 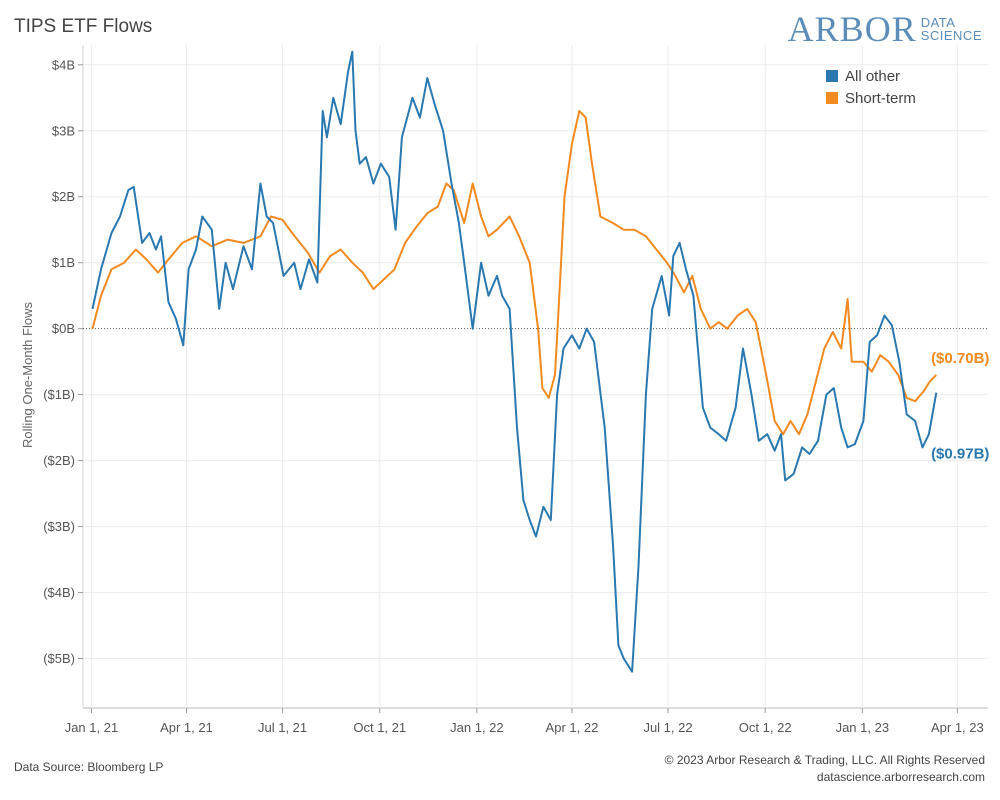 What do you see at coordinates (27, 375) in the screenshot?
I see `y-axis-label: Rolling One-Month Flows` at bounding box center [27, 375].